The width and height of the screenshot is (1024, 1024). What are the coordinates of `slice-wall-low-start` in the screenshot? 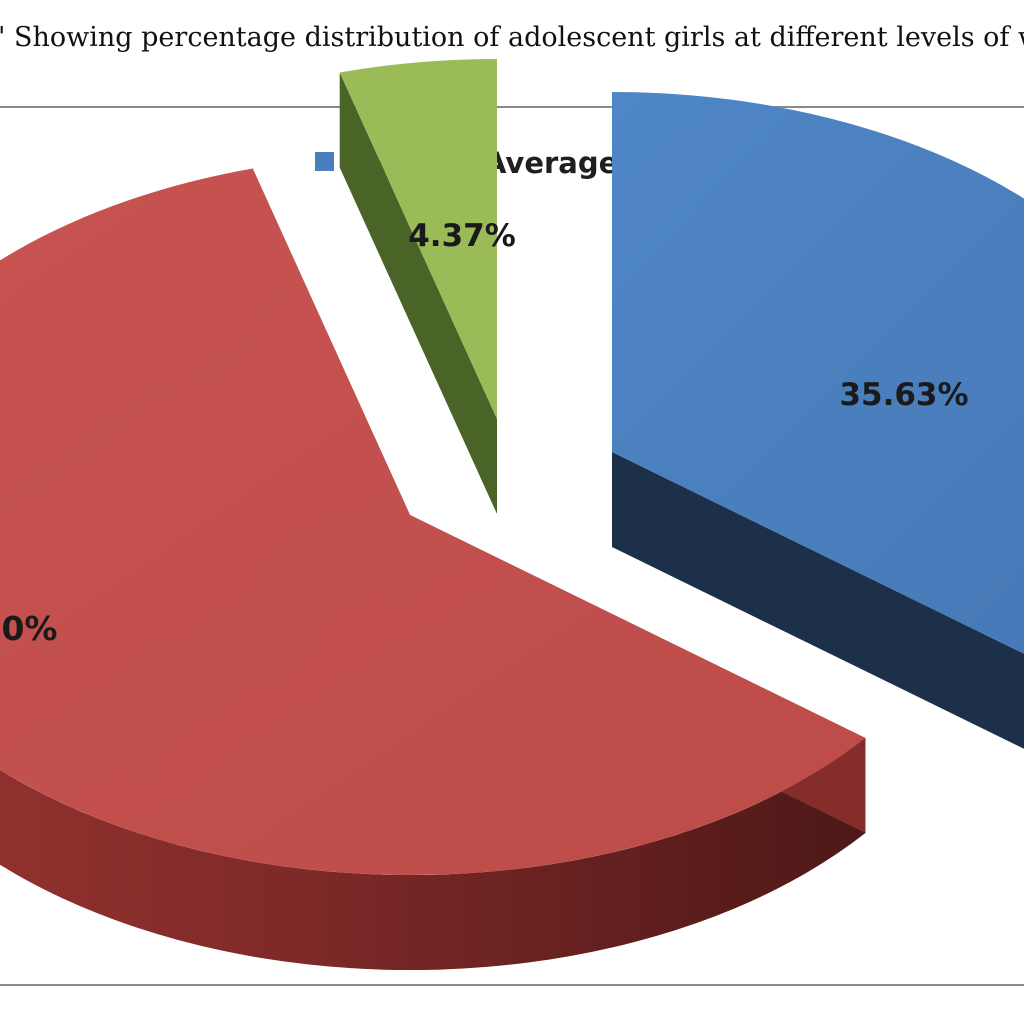 It's located at (418, 293).